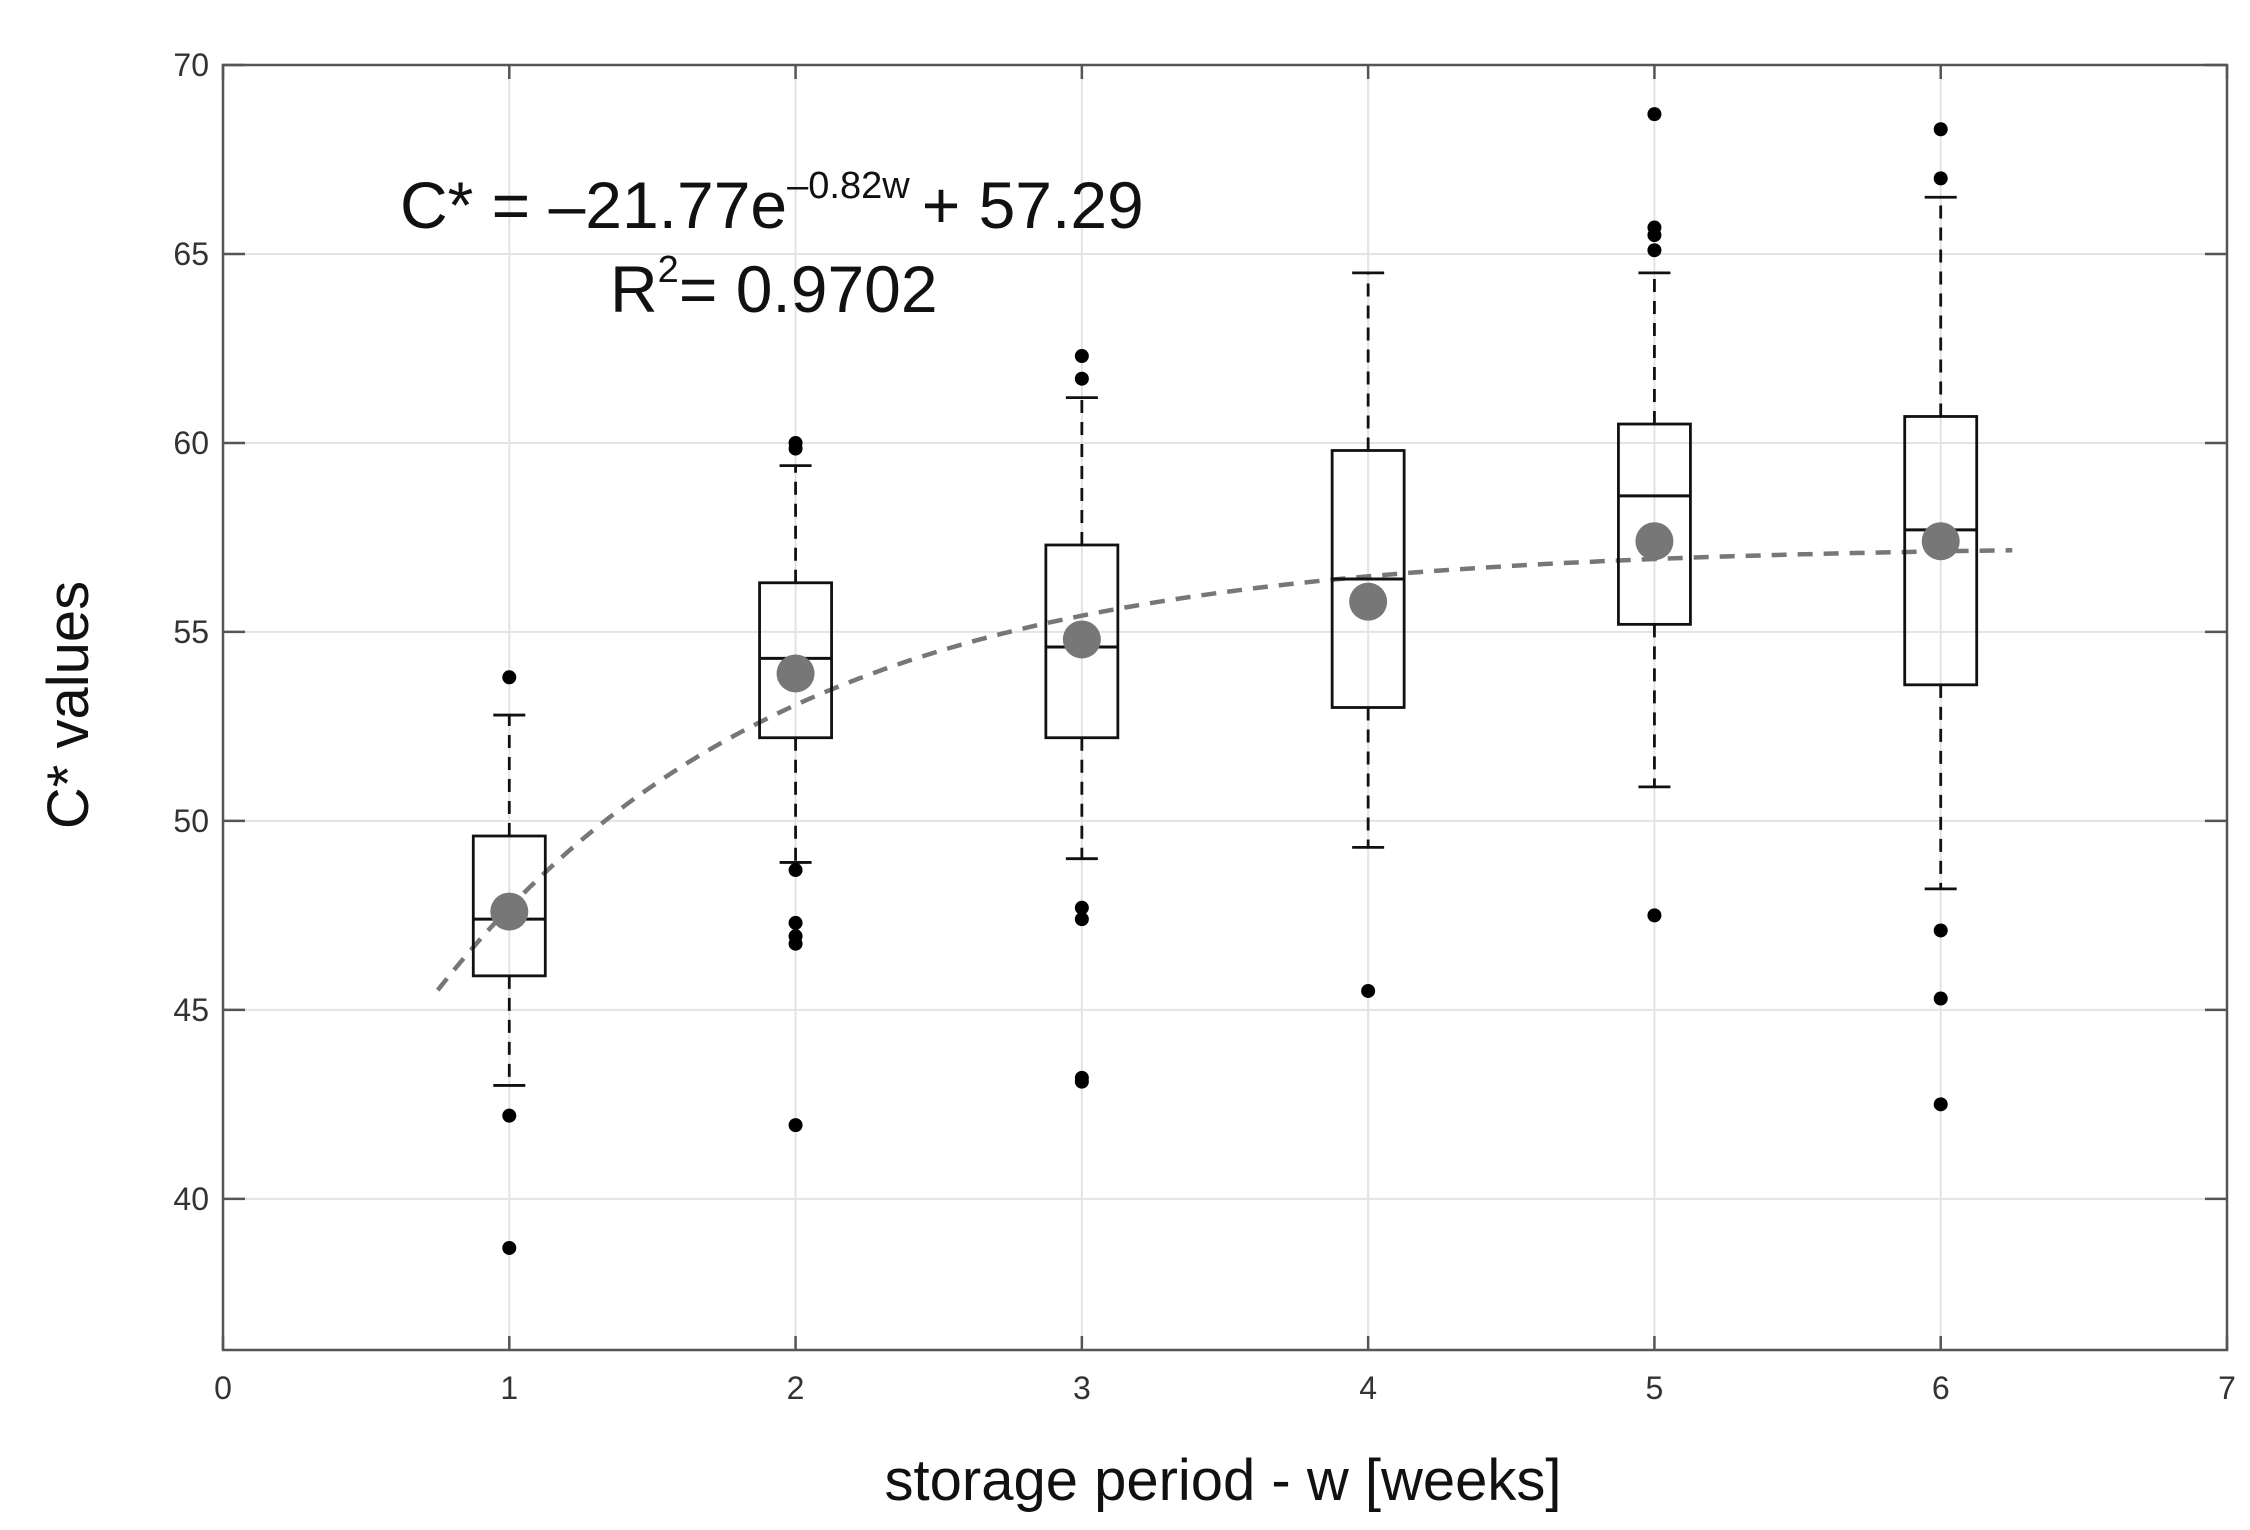  What do you see at coordinates (191, 821) in the screenshot?
I see `y-tick-label: 50` at bounding box center [191, 821].